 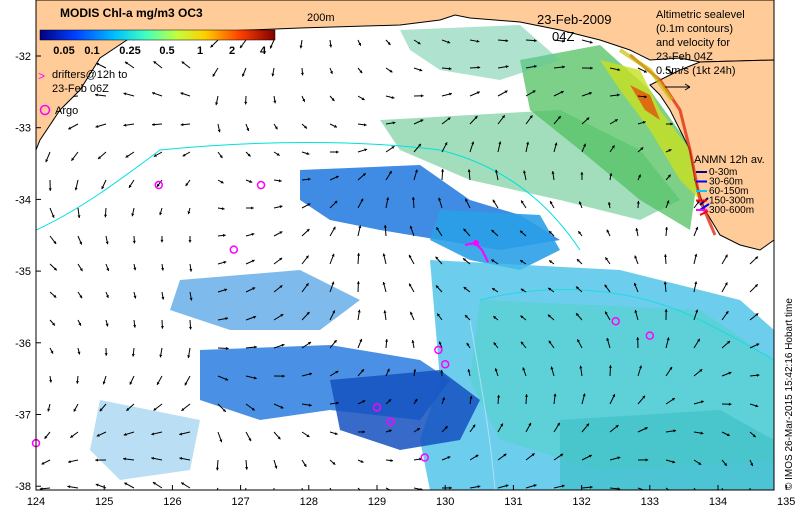 What do you see at coordinates (789, 394) in the screenshot?
I see `credit-text: © IMOS 26-Mar-2015 15:42:16 Hobart time` at bounding box center [789, 394].